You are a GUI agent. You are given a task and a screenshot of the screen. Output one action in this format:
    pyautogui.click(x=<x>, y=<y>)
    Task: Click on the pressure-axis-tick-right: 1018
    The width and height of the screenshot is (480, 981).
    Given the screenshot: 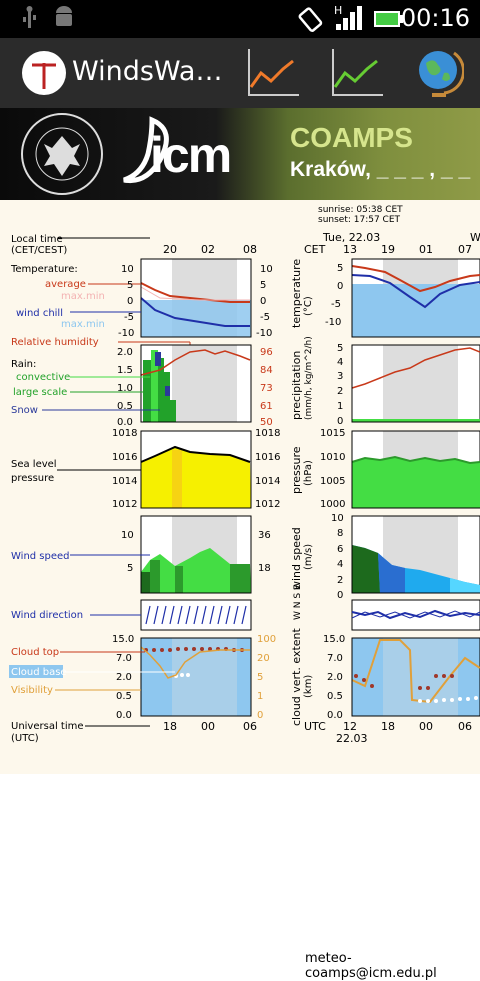 What is the action you would take?
    pyautogui.click(x=267, y=433)
    